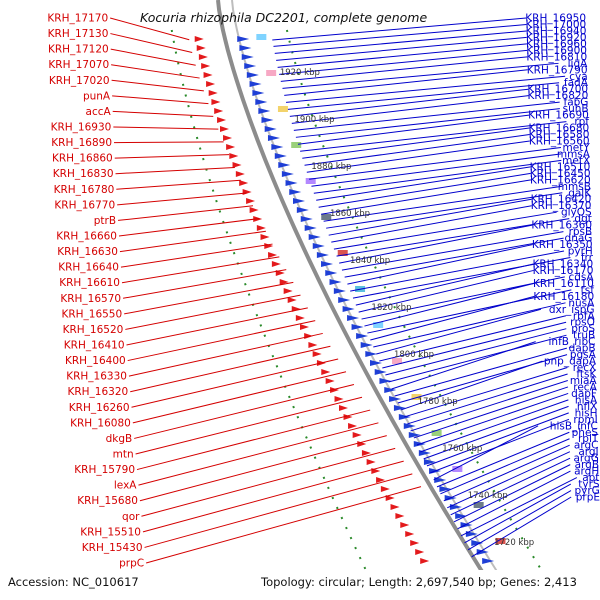 This screenshot has height=600, width=600. What do you see at coordinates (90, 299) in the screenshot?
I see `left-gene-label: KRH_16570` at bounding box center [90, 299].